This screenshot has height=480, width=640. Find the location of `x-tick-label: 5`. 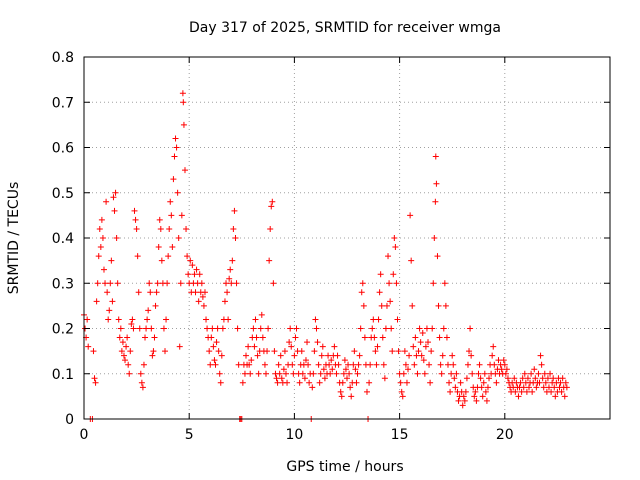

x-tick-label: 5 is located at coordinates (189, 435).